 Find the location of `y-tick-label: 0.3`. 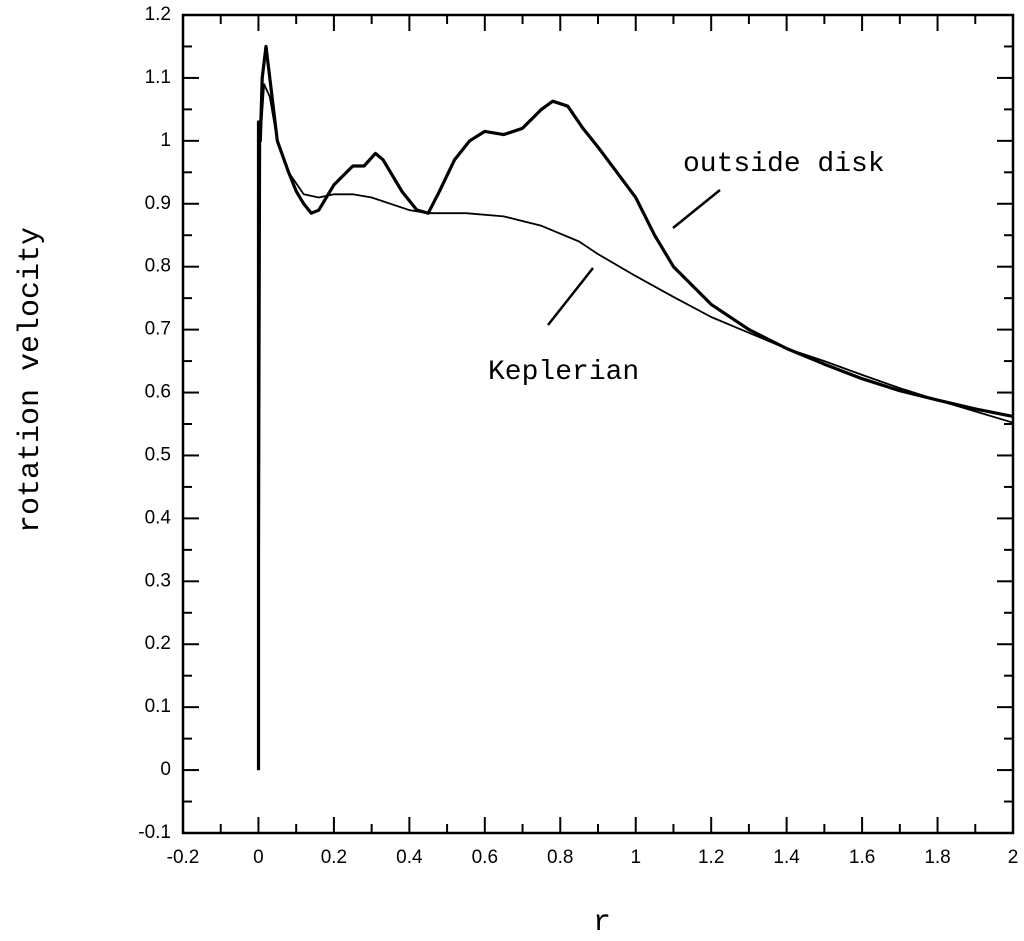

y-tick-label: 0.3 is located at coordinates (158, 580).